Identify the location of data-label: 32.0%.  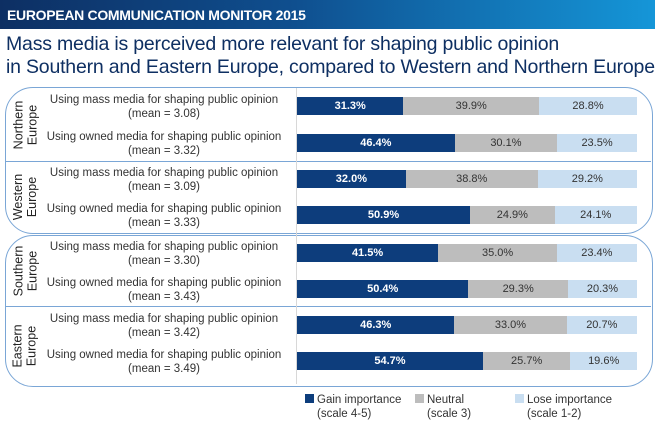
(351, 179).